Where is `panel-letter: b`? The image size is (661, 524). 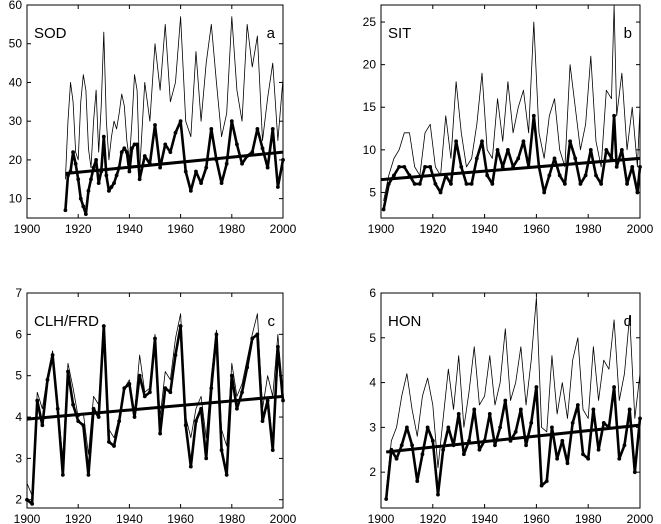
panel-letter: b is located at coordinates (628, 33).